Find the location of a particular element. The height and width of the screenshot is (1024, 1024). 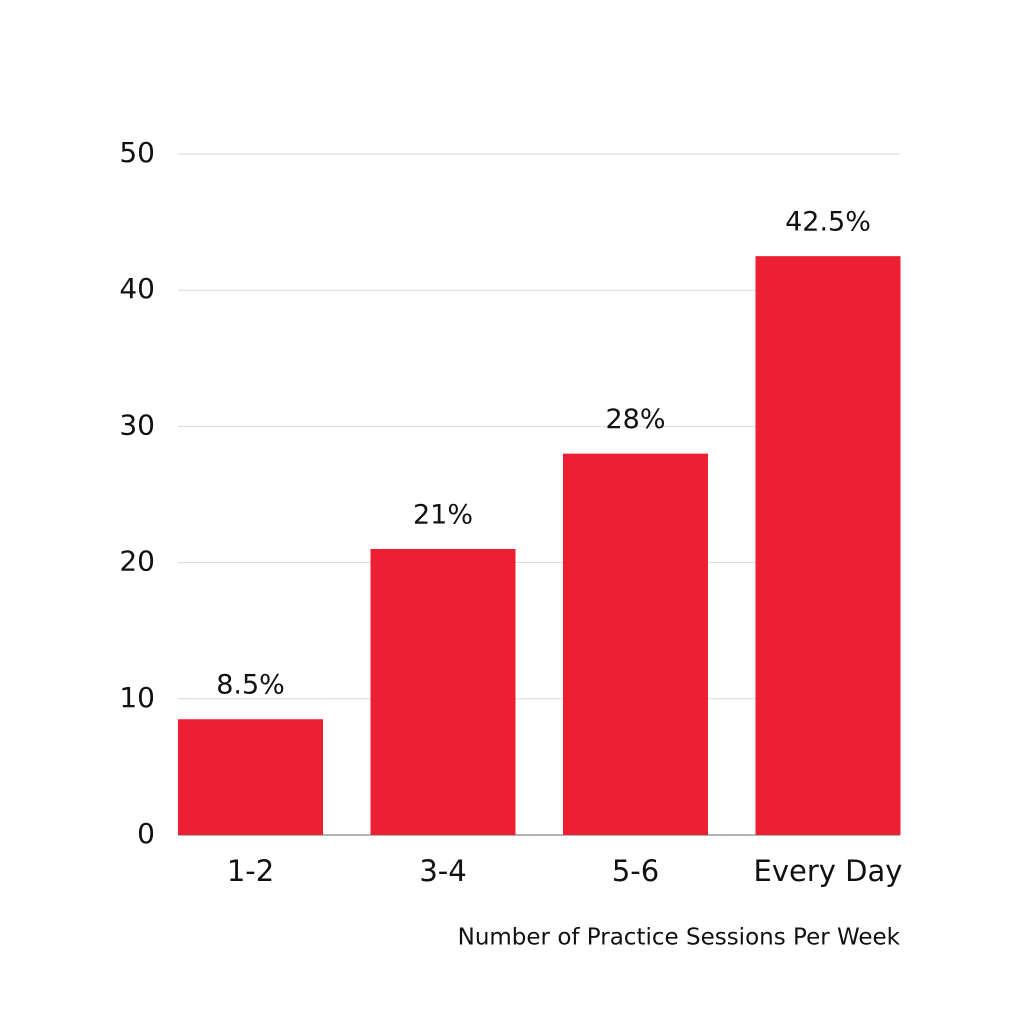

x-tick-label: 1-2 is located at coordinates (250, 871).